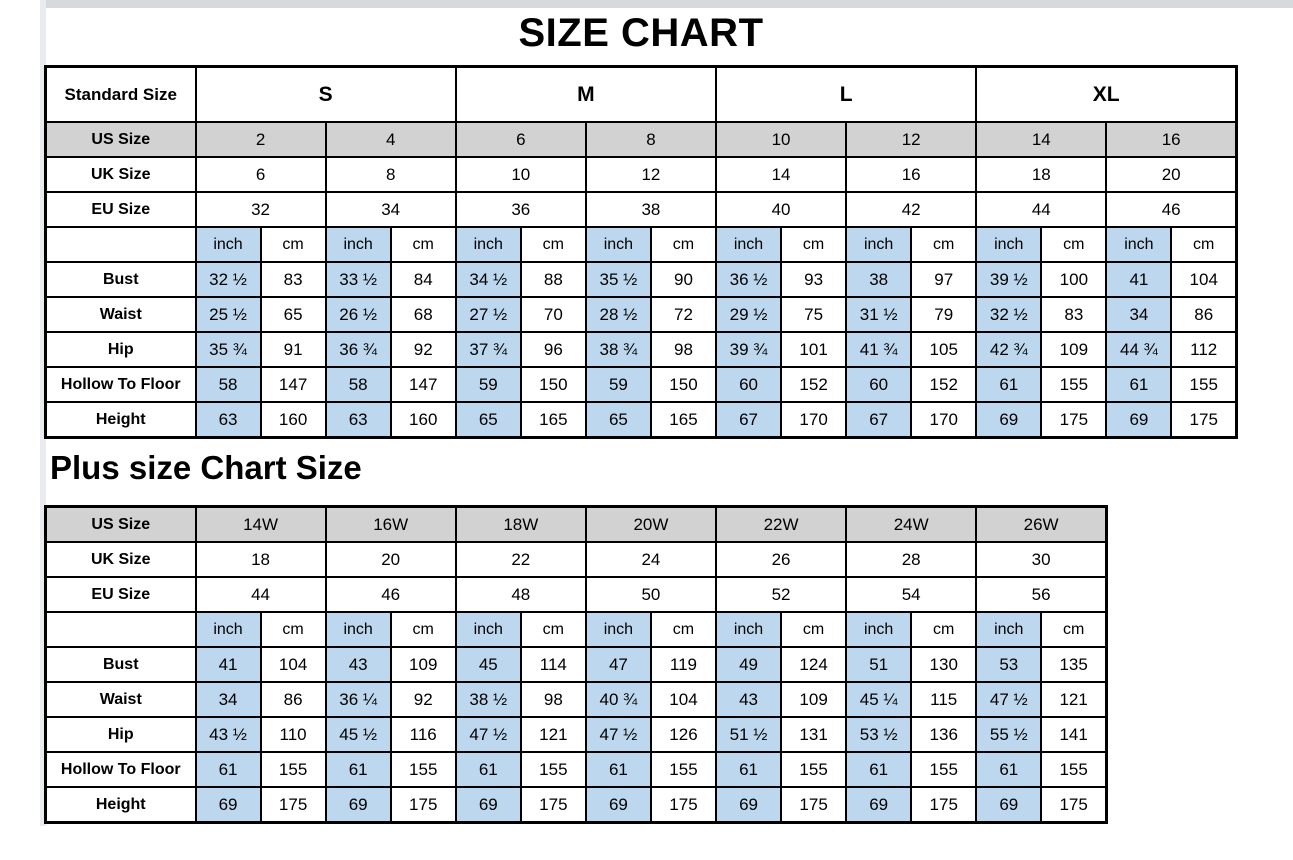 The image size is (1293, 860). Describe the element at coordinates (120, 734) in the screenshot. I see `measure-row-label: Hip` at that location.